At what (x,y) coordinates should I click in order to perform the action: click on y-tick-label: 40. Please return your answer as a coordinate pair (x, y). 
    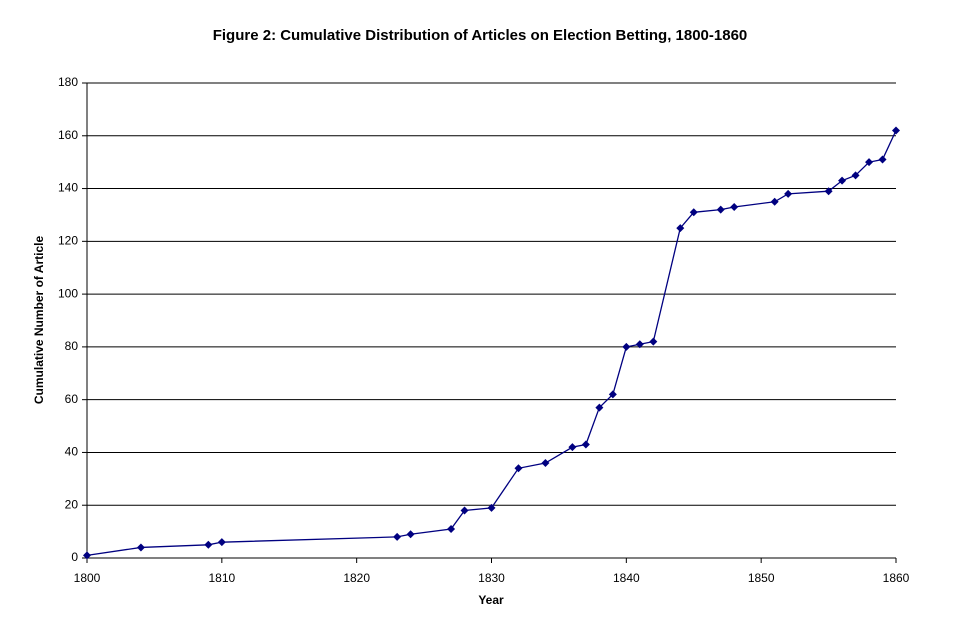
    Looking at the image, I should click on (72, 452).